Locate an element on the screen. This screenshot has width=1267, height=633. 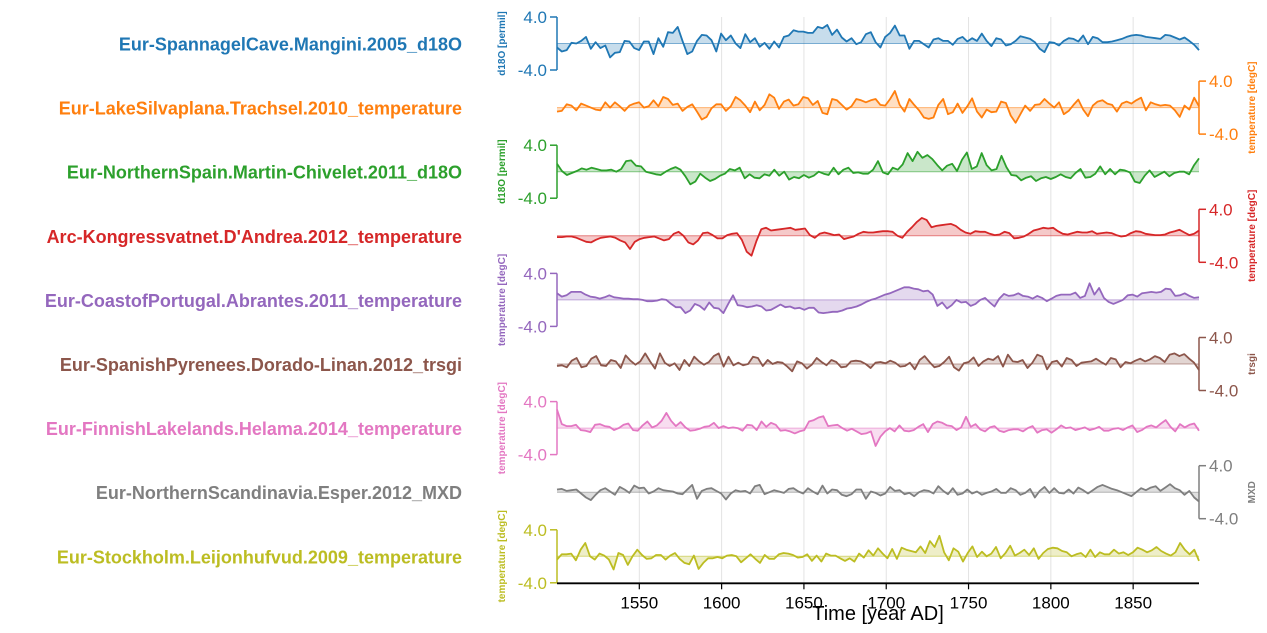
y-axis-label-8: temperature [degC] is located at coordinates (502, 556).